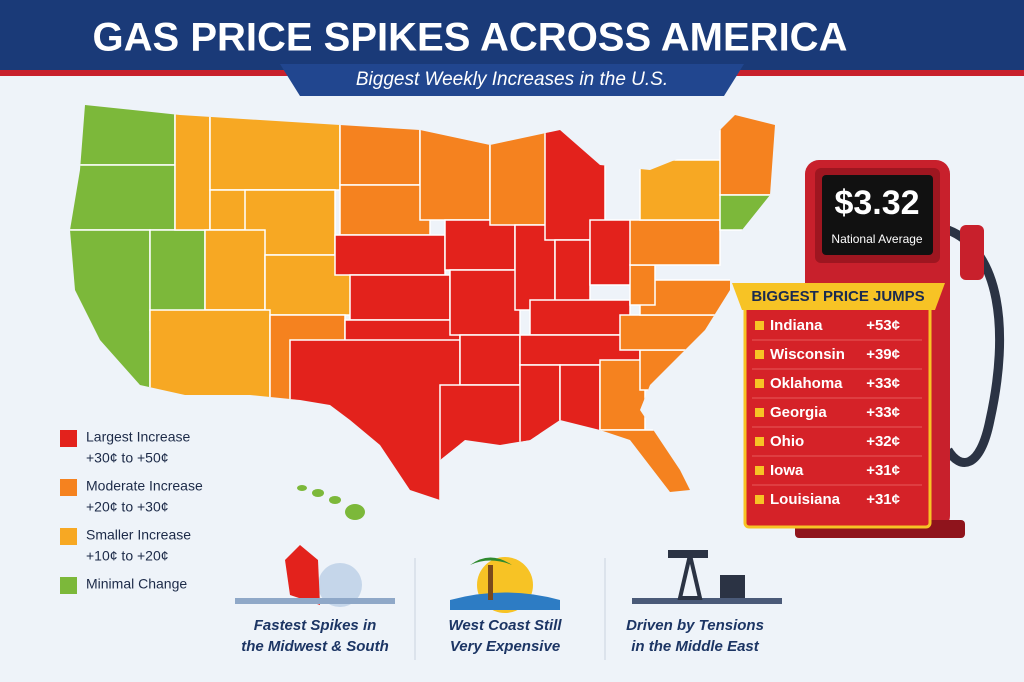  I want to click on pump-price: $3.32, so click(876, 203).